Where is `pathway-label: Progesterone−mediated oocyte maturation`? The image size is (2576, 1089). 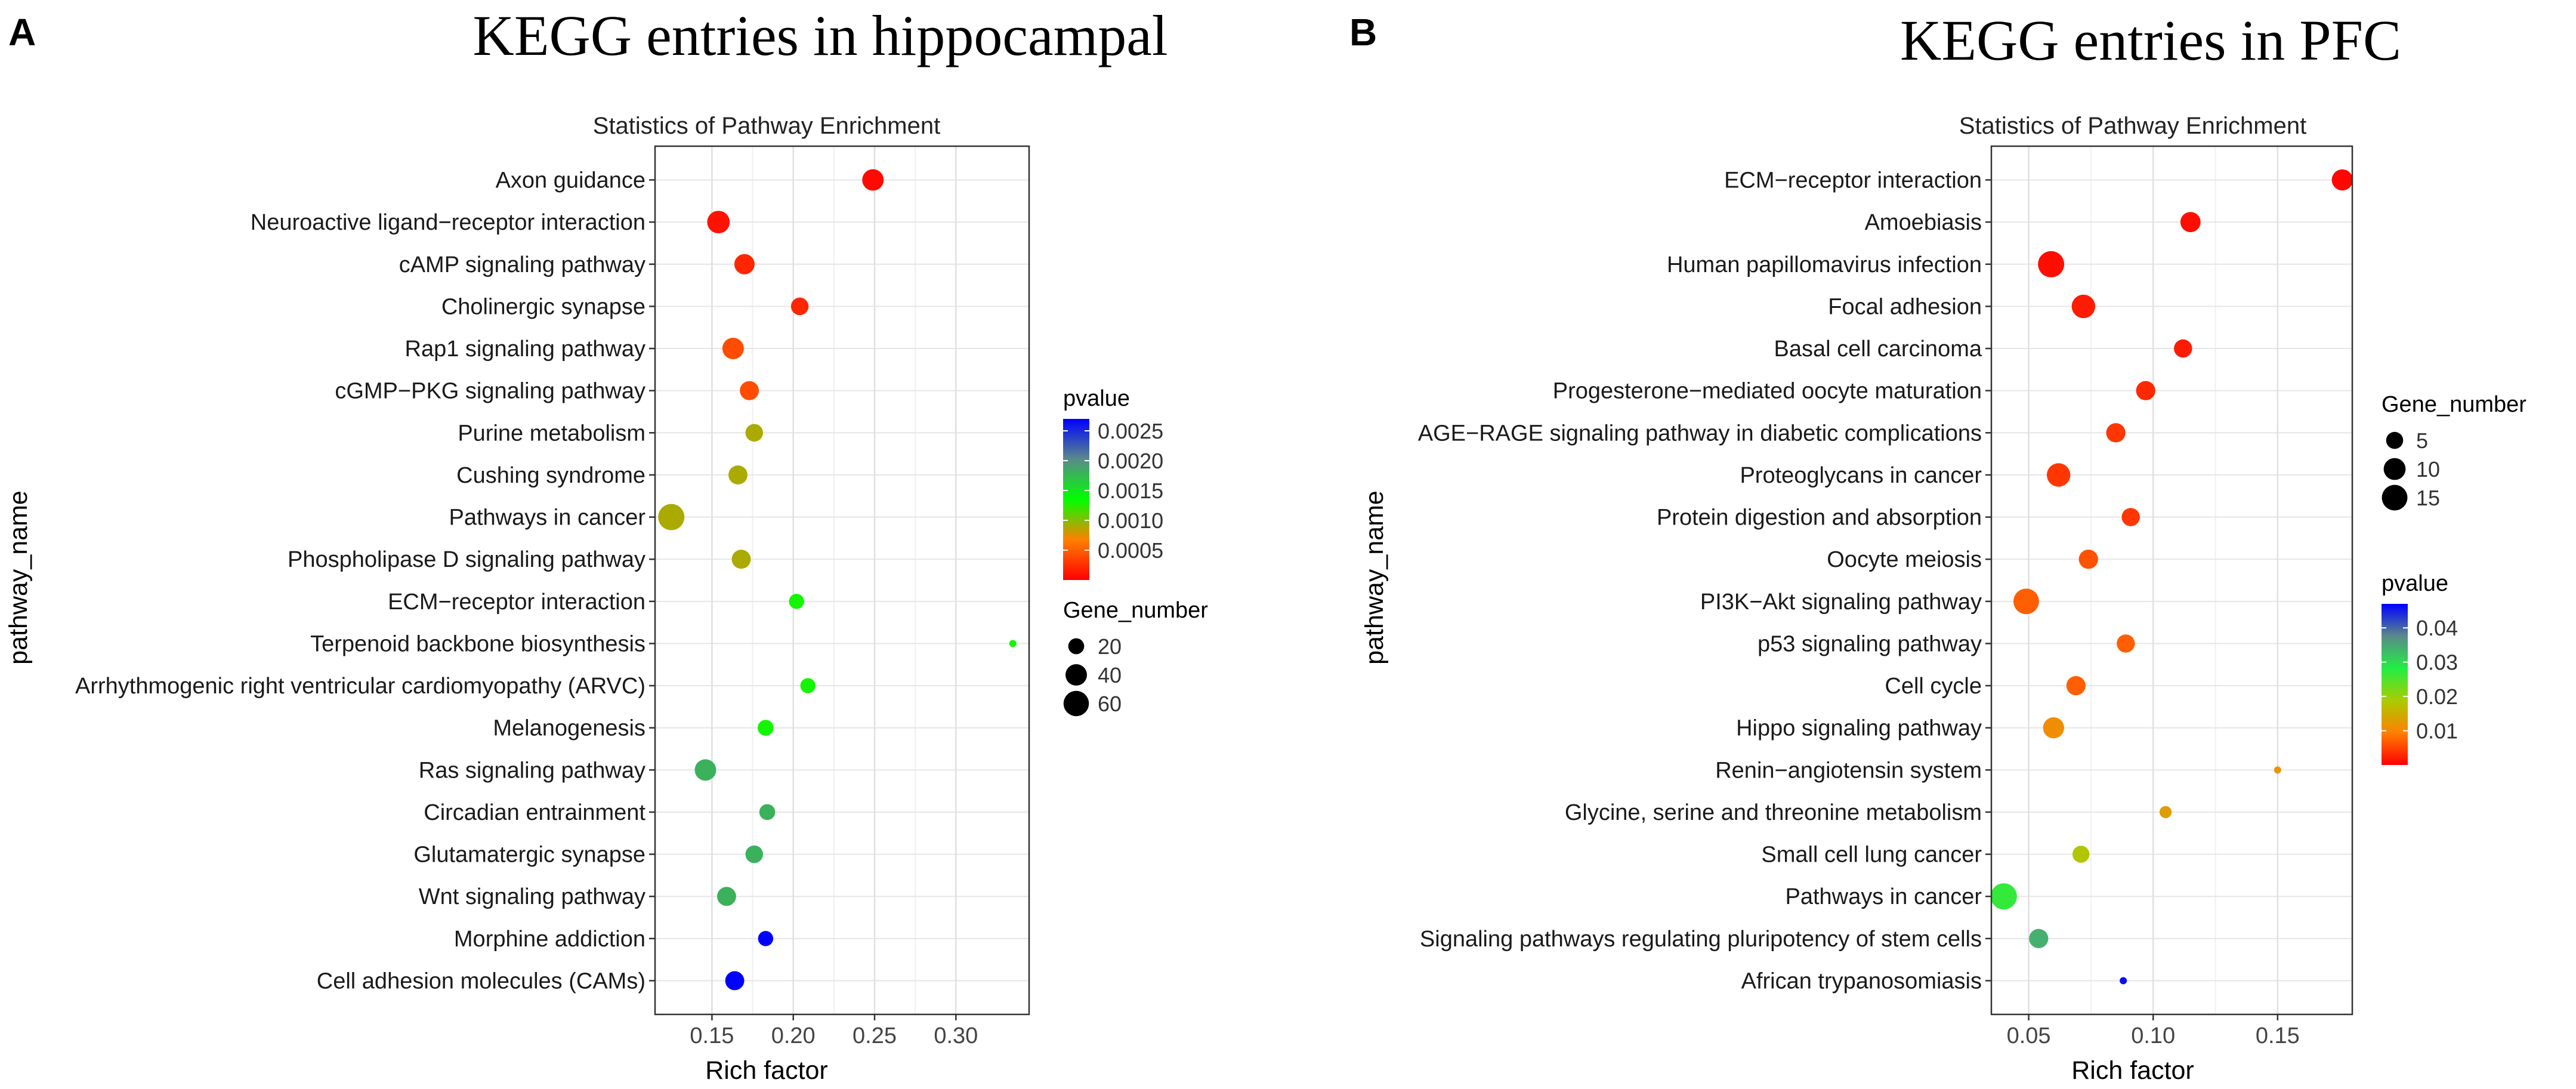
pathway-label: Progesterone−mediated oocyte maturation is located at coordinates (1767, 391).